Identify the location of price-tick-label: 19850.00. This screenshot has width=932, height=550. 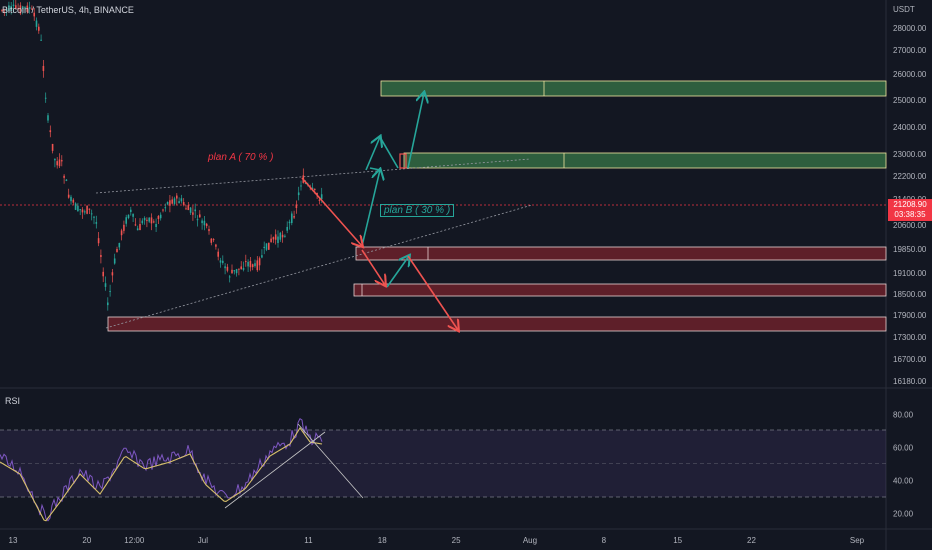
(910, 249).